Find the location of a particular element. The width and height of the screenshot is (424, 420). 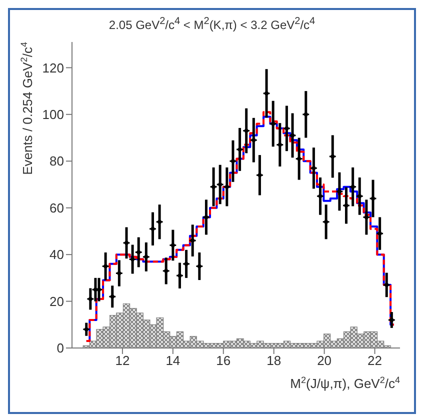

x-tick-label: 12 is located at coordinates (122, 360).